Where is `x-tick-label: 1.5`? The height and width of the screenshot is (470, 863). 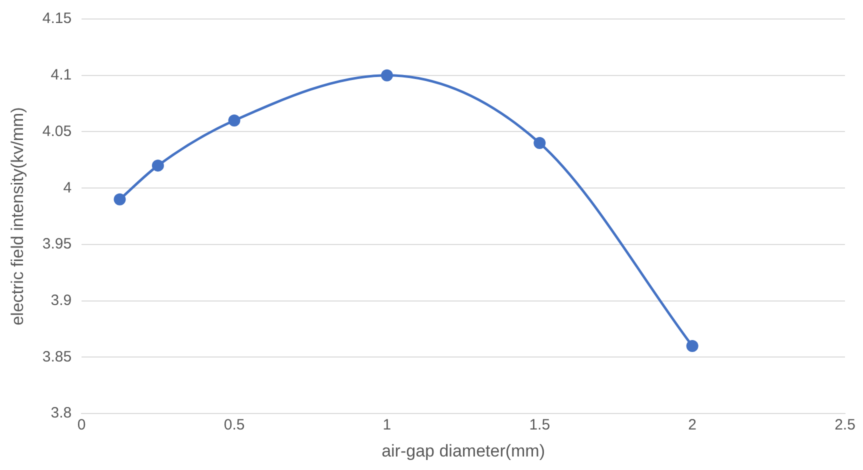
x-tick-label: 1.5 is located at coordinates (539, 425).